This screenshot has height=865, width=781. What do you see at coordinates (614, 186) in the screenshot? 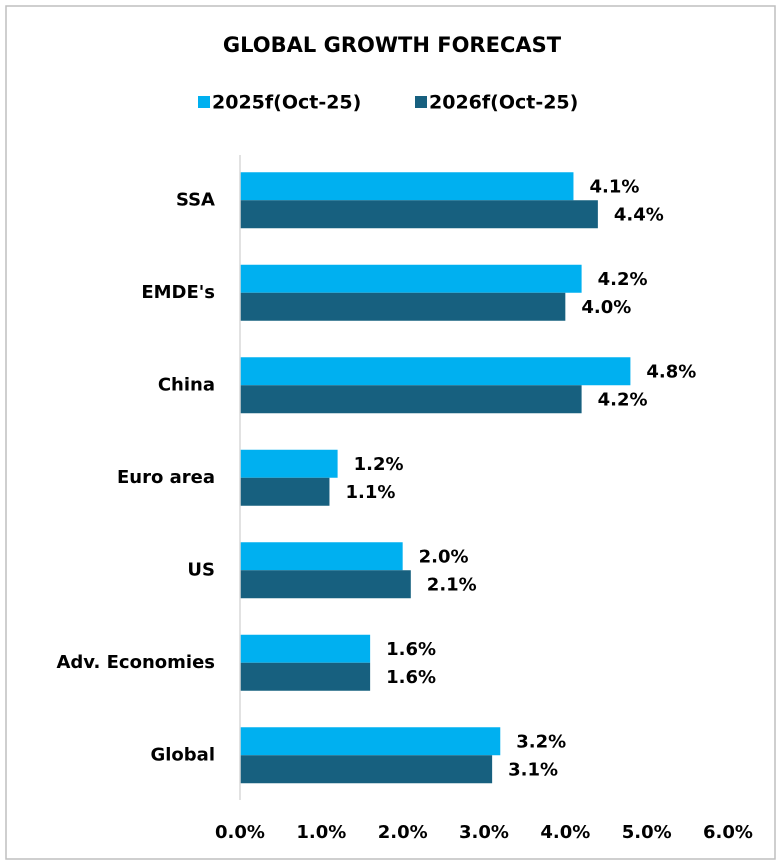
I see `value-label: 4.1%` at bounding box center [614, 186].